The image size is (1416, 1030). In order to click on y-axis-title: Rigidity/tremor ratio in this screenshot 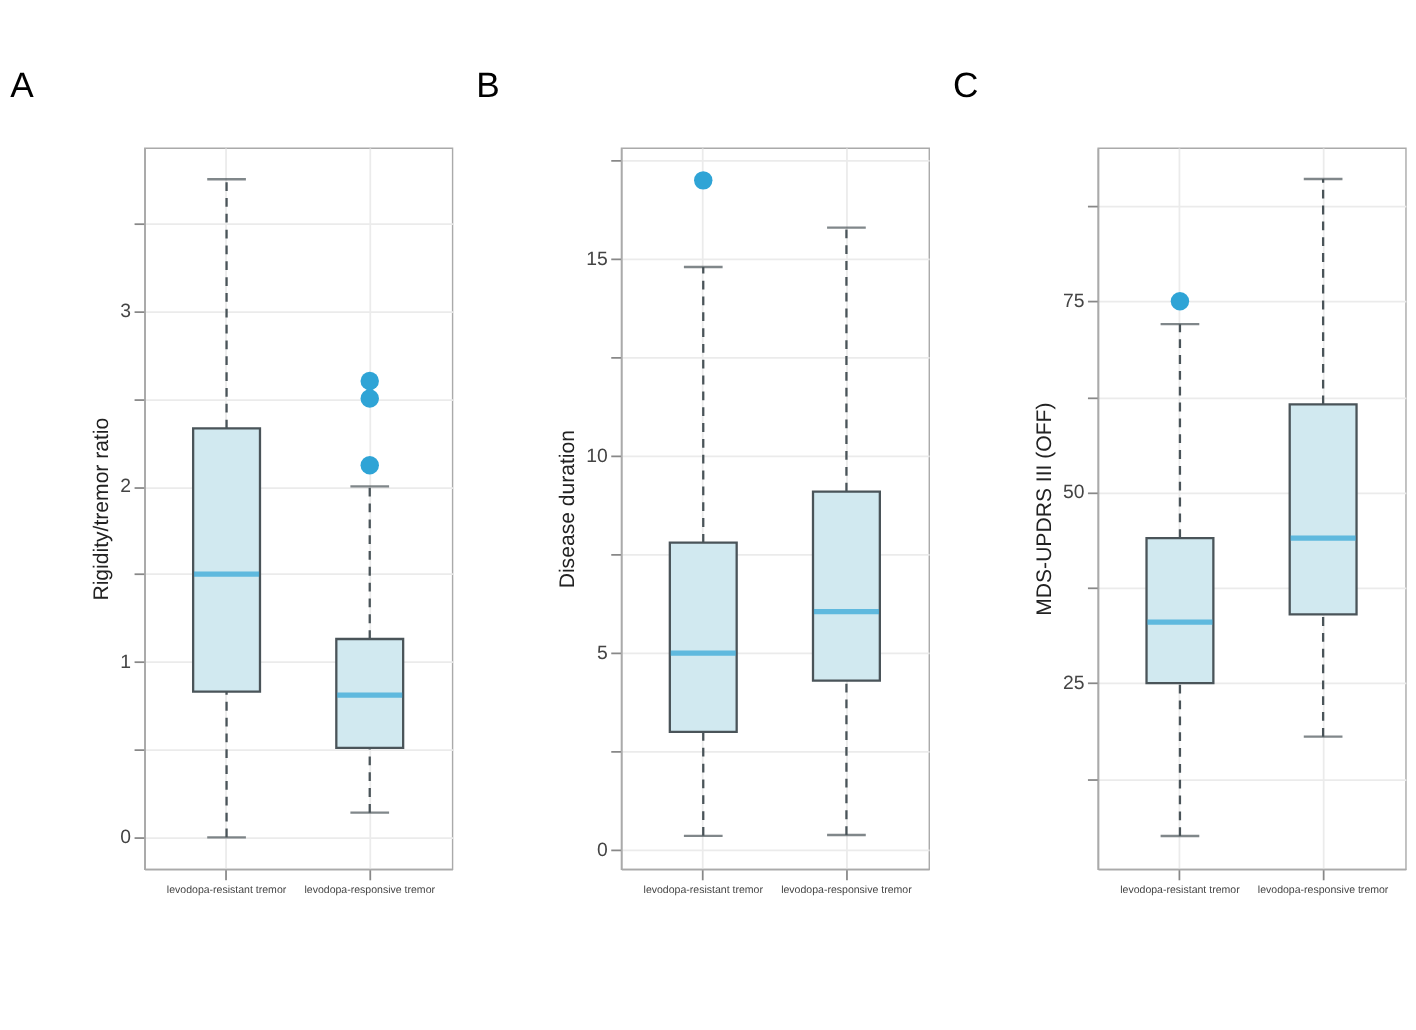, I will do `click(101, 509)`.